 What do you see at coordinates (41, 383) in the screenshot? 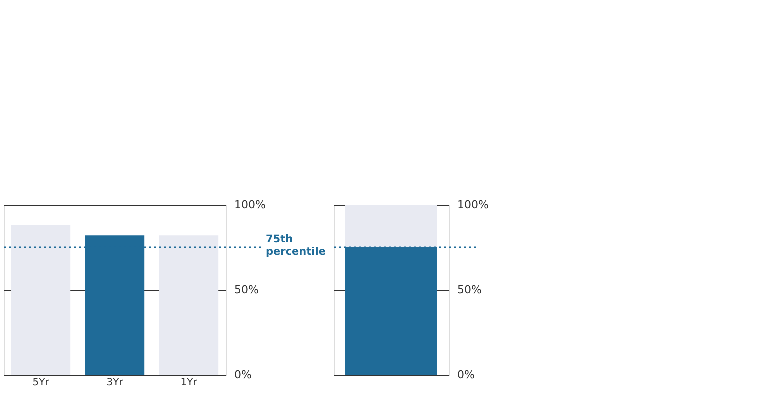
I see `x-tick-label: 5Yr` at bounding box center [41, 383].